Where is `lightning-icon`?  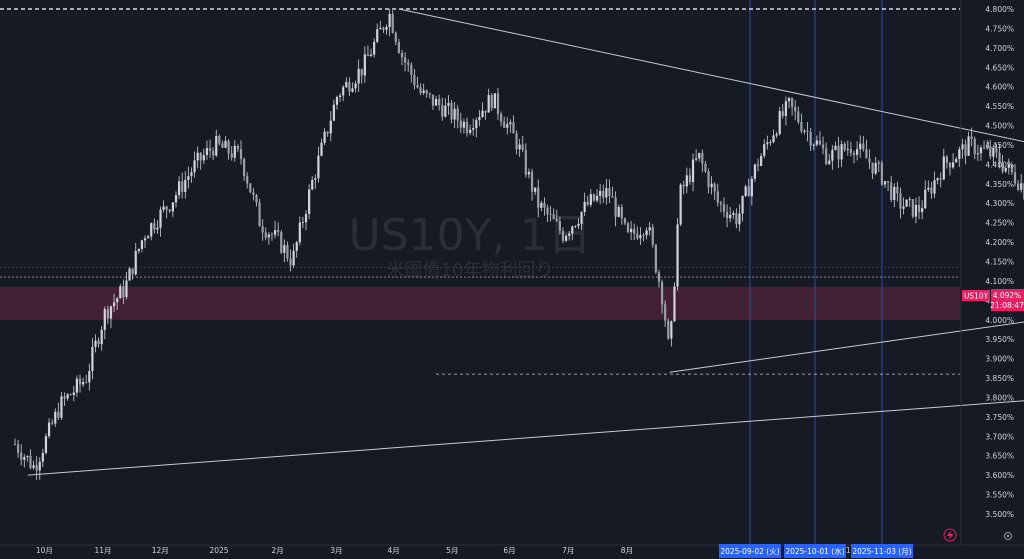 lightning-icon is located at coordinates (950, 535).